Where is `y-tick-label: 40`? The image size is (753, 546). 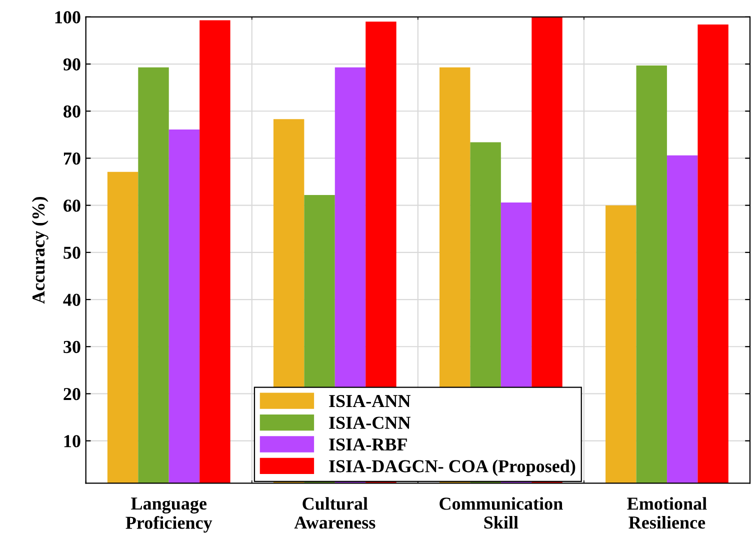 y-tick-label: 40 is located at coordinates (71, 300).